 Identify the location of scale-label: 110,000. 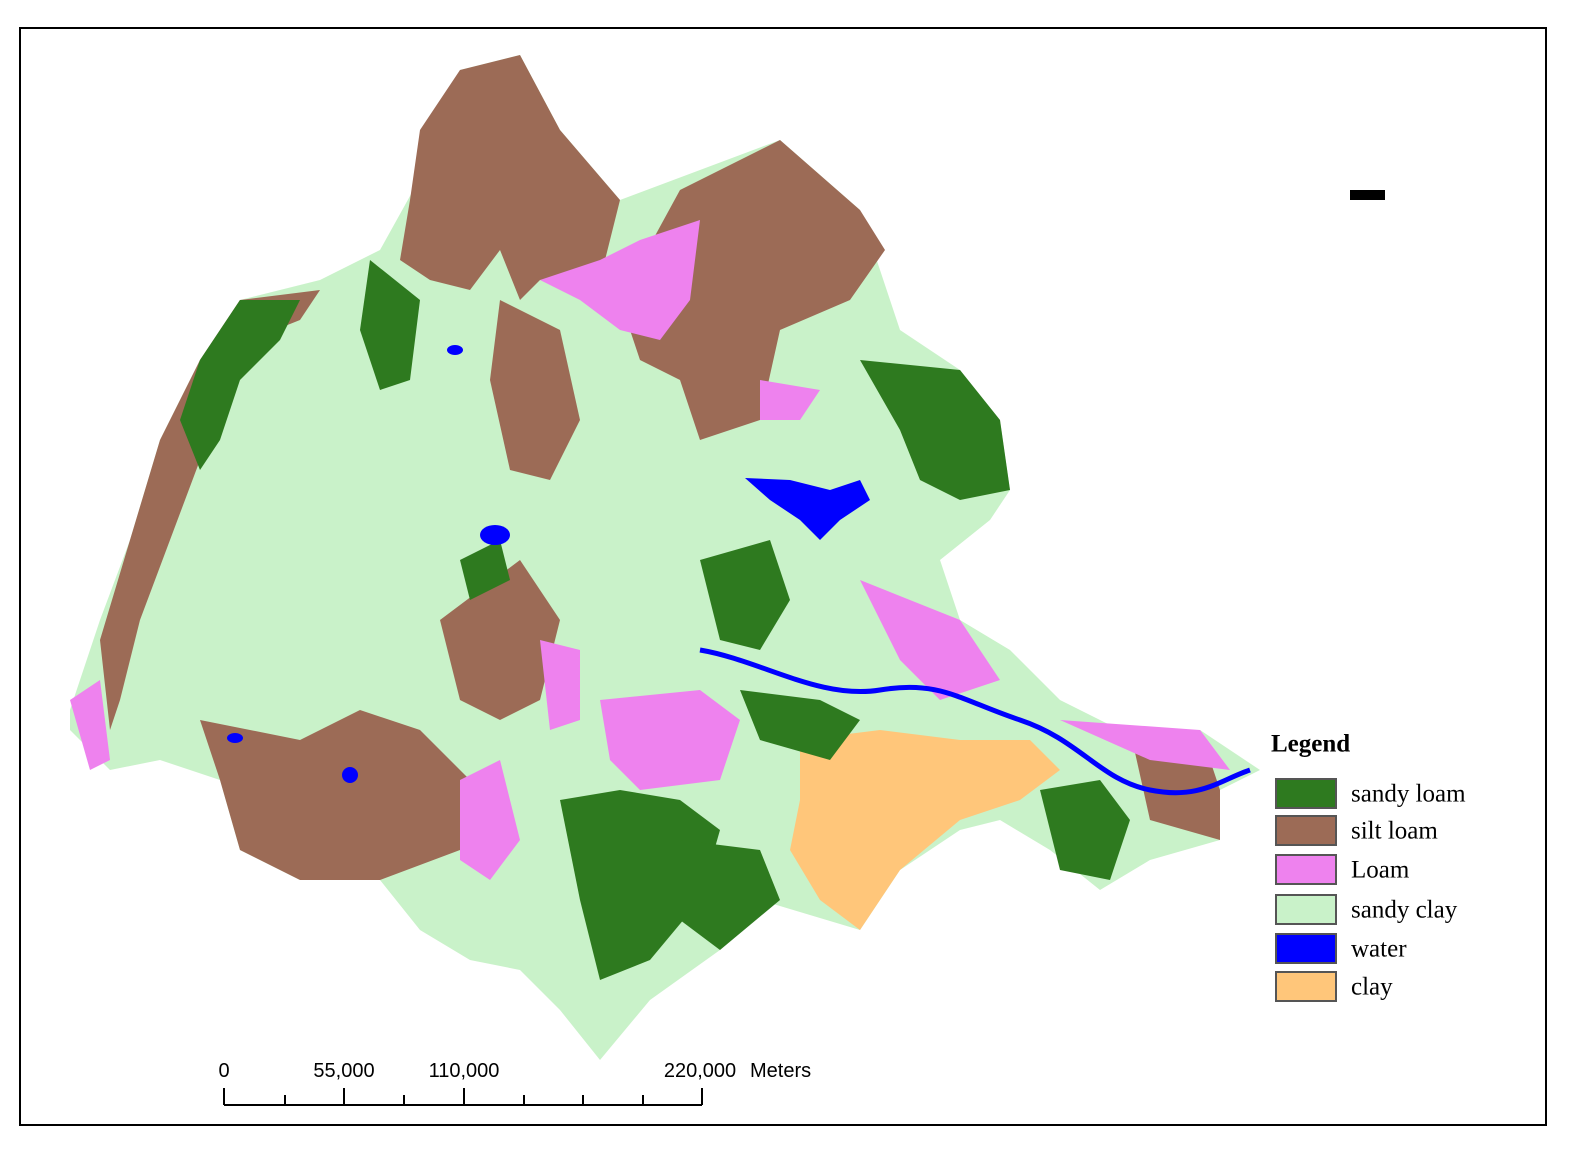
(464, 1071).